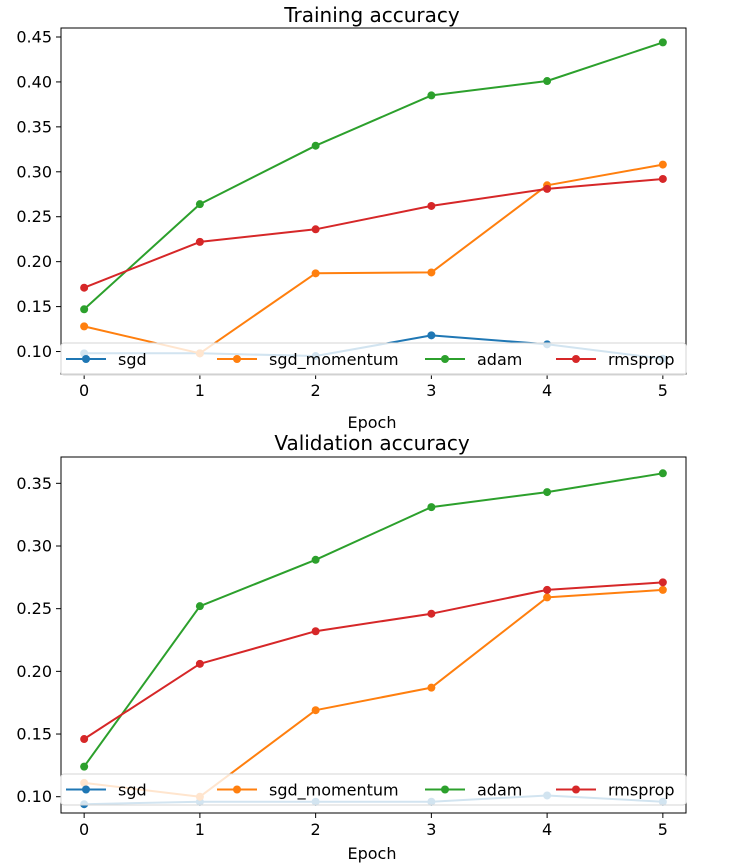 This screenshot has width=746, height=867. What do you see at coordinates (132, 359) in the screenshot?
I see `legend-label: sgd` at bounding box center [132, 359].